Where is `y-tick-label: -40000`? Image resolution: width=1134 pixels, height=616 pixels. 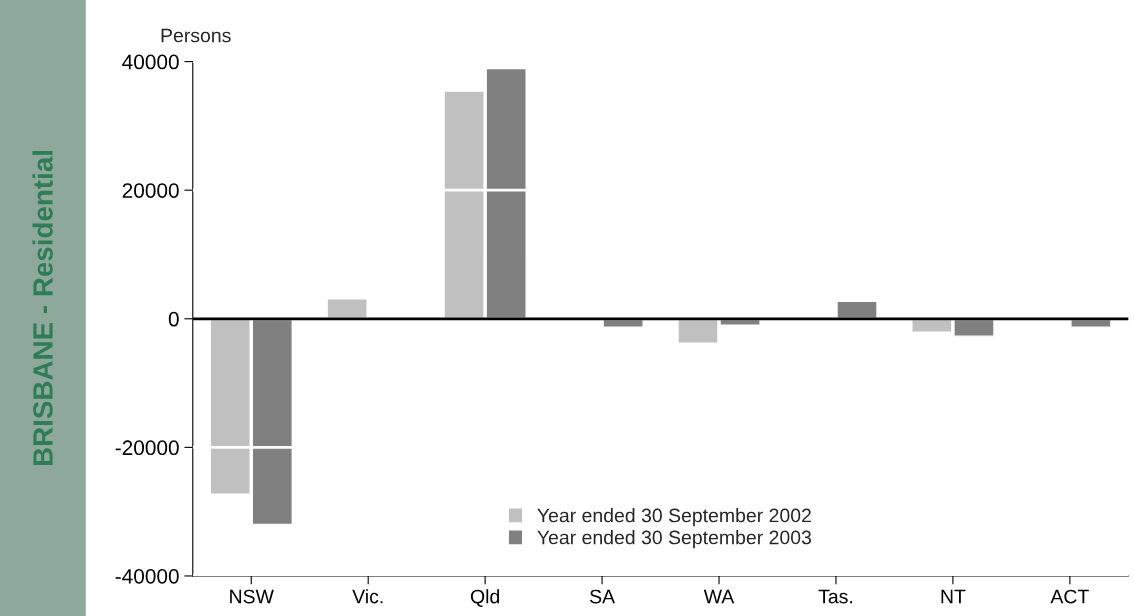 y-tick-label: -40000 is located at coordinates (147, 576).